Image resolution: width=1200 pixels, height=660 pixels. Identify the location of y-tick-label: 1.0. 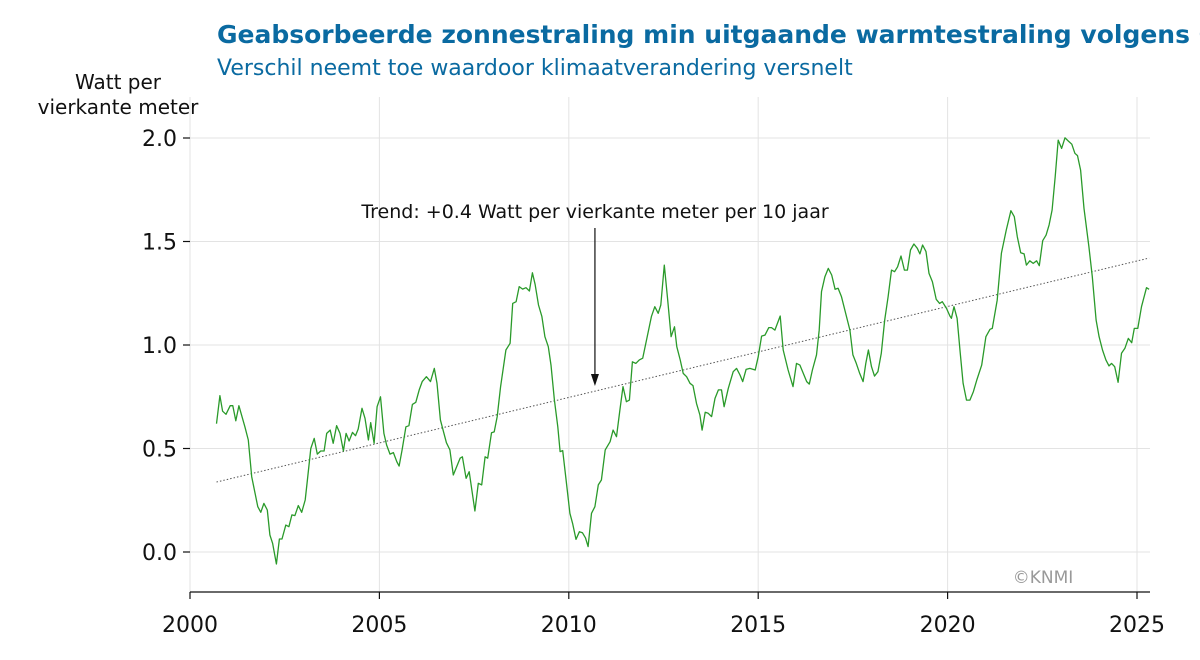
(159, 346).